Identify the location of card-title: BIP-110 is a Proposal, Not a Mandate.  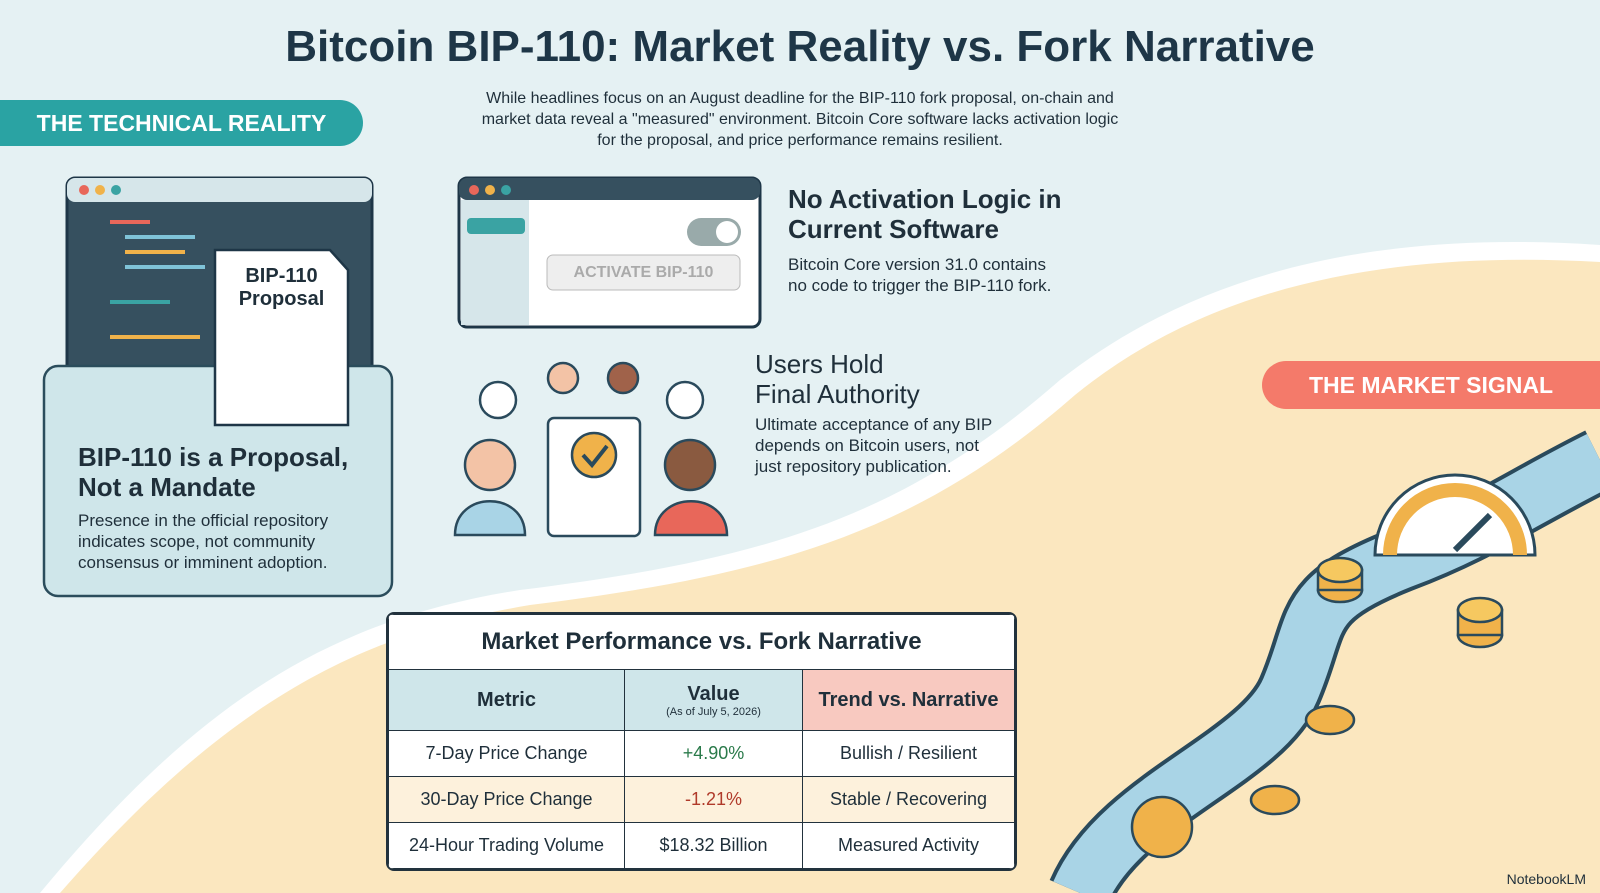
(213, 472).